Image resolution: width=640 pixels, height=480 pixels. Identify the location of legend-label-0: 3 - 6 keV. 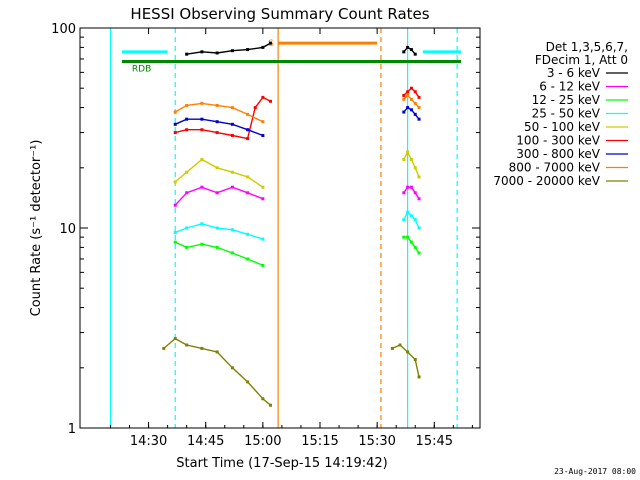
(574, 73).